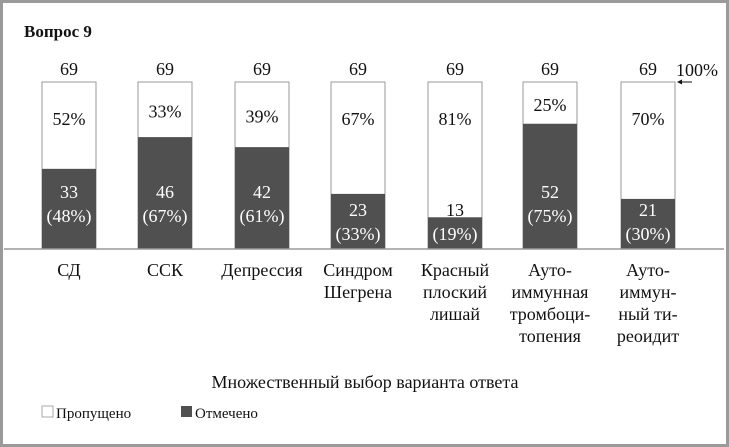 This screenshot has height=447, width=729. Describe the element at coordinates (455, 270) in the screenshot. I see `category-label: Красный` at that location.